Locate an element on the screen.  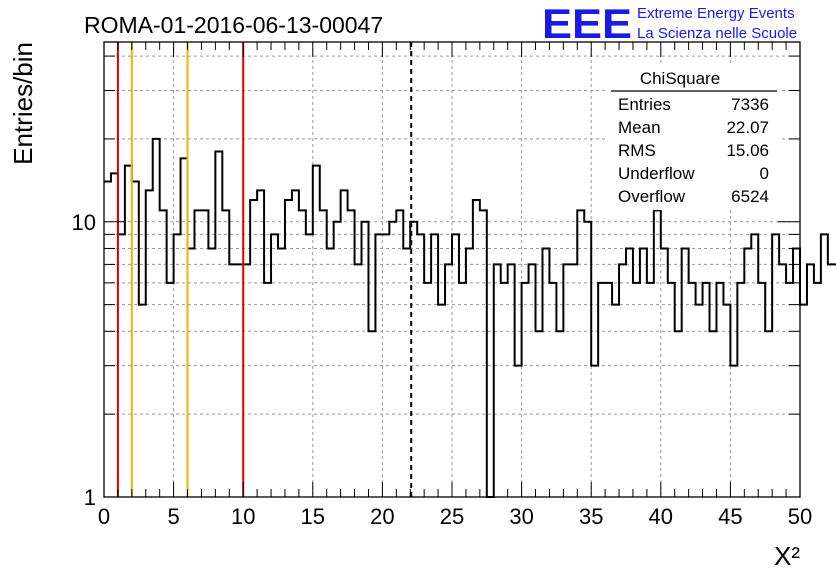
stats-value-overflow: 6524 is located at coordinates (750, 196).